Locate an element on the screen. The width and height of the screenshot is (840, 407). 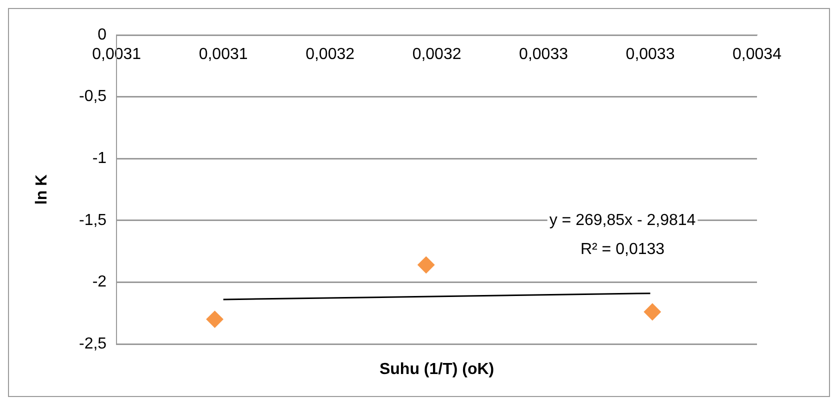
annotation: y = 269,85x - 2,9814 is located at coordinates (622, 221).